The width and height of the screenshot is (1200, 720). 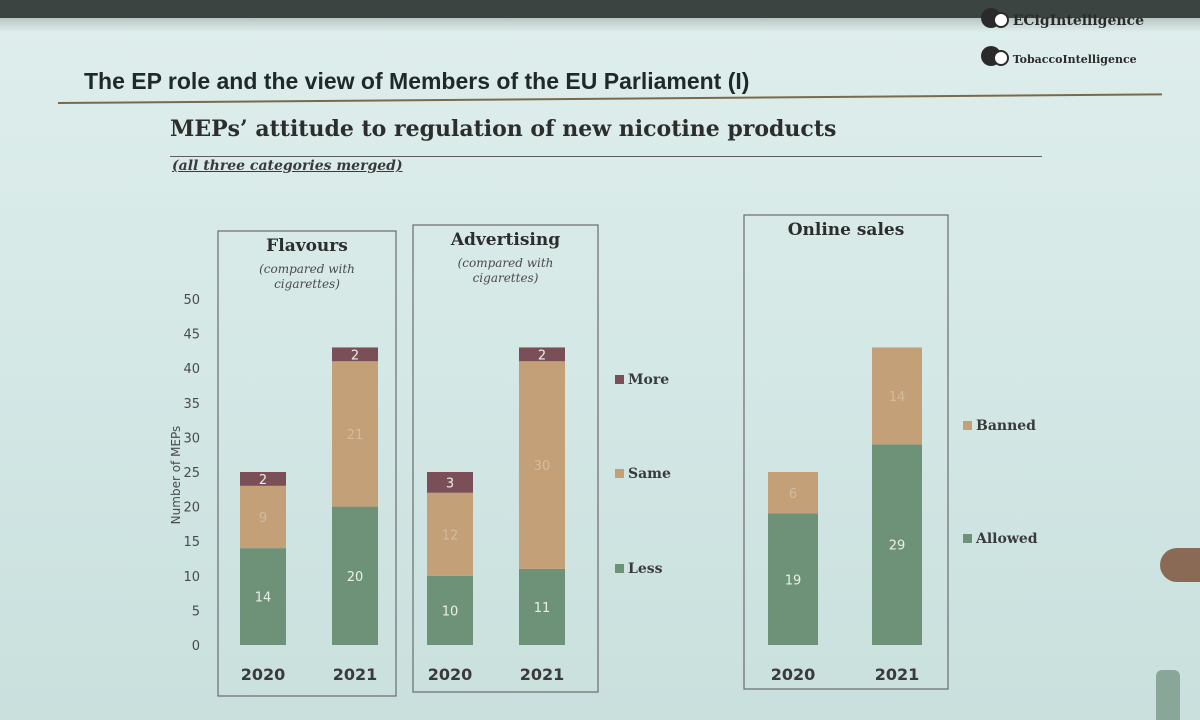 I want to click on brand-logo: ECigIntelligence TobaccoIntelligence, so click(x=1062, y=46).